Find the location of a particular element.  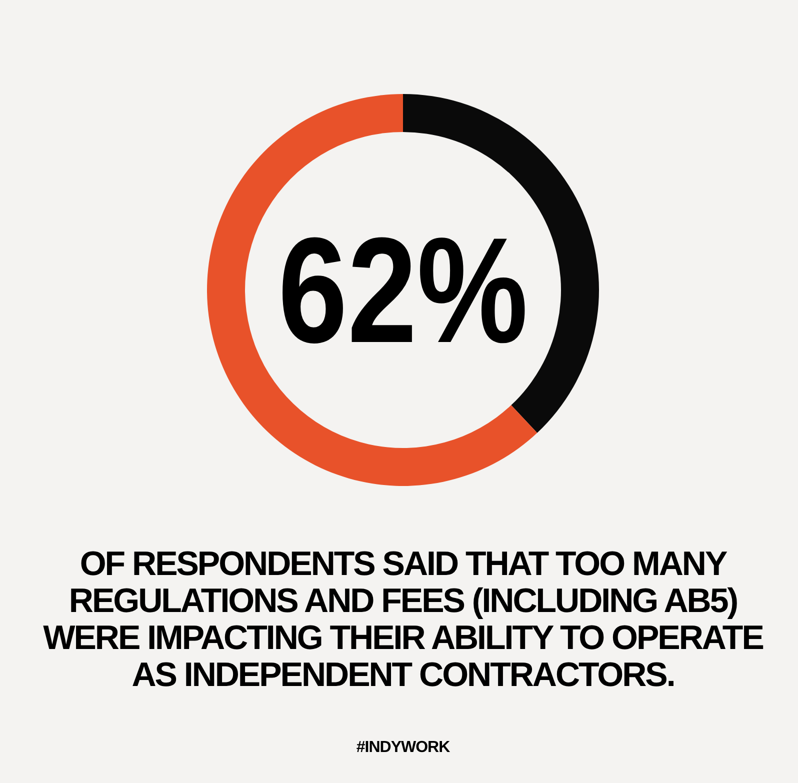

text: #INDYWORK is located at coordinates (403, 747).